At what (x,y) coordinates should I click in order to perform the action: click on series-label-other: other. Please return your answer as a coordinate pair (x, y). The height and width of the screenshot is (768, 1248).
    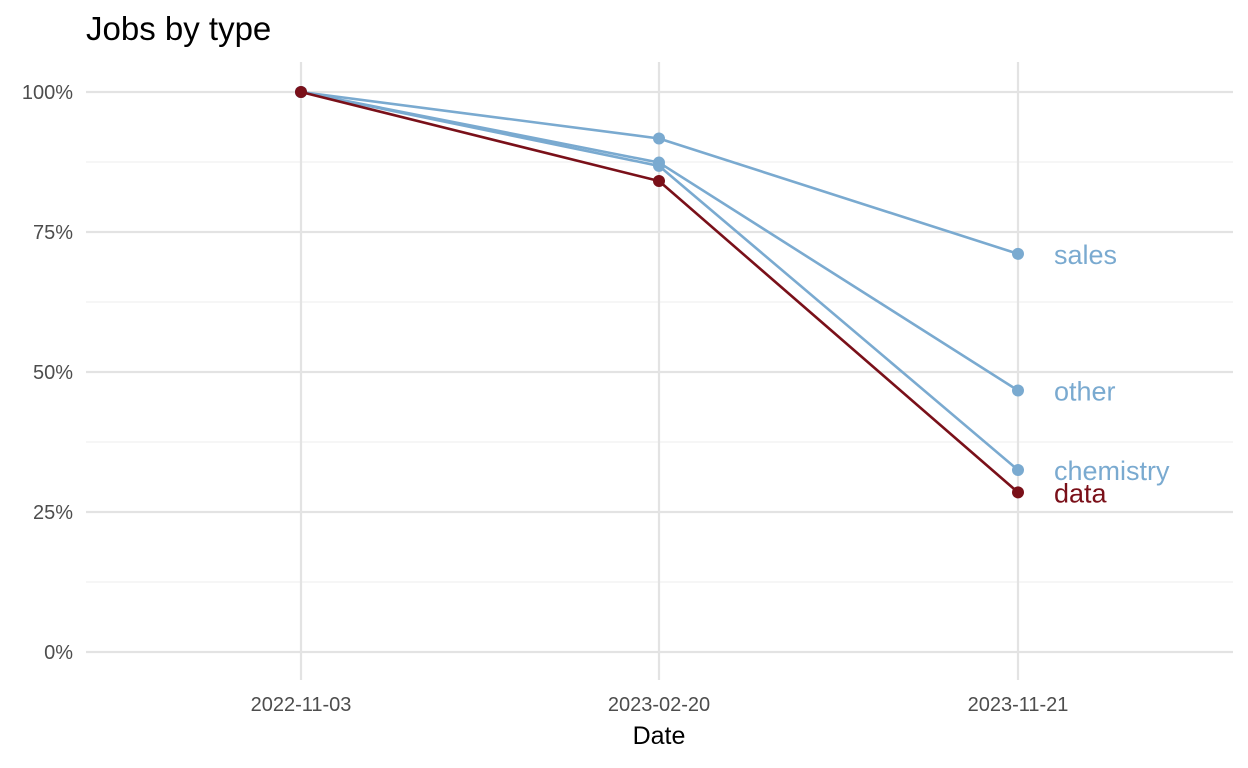
    Looking at the image, I should click on (1085, 391).